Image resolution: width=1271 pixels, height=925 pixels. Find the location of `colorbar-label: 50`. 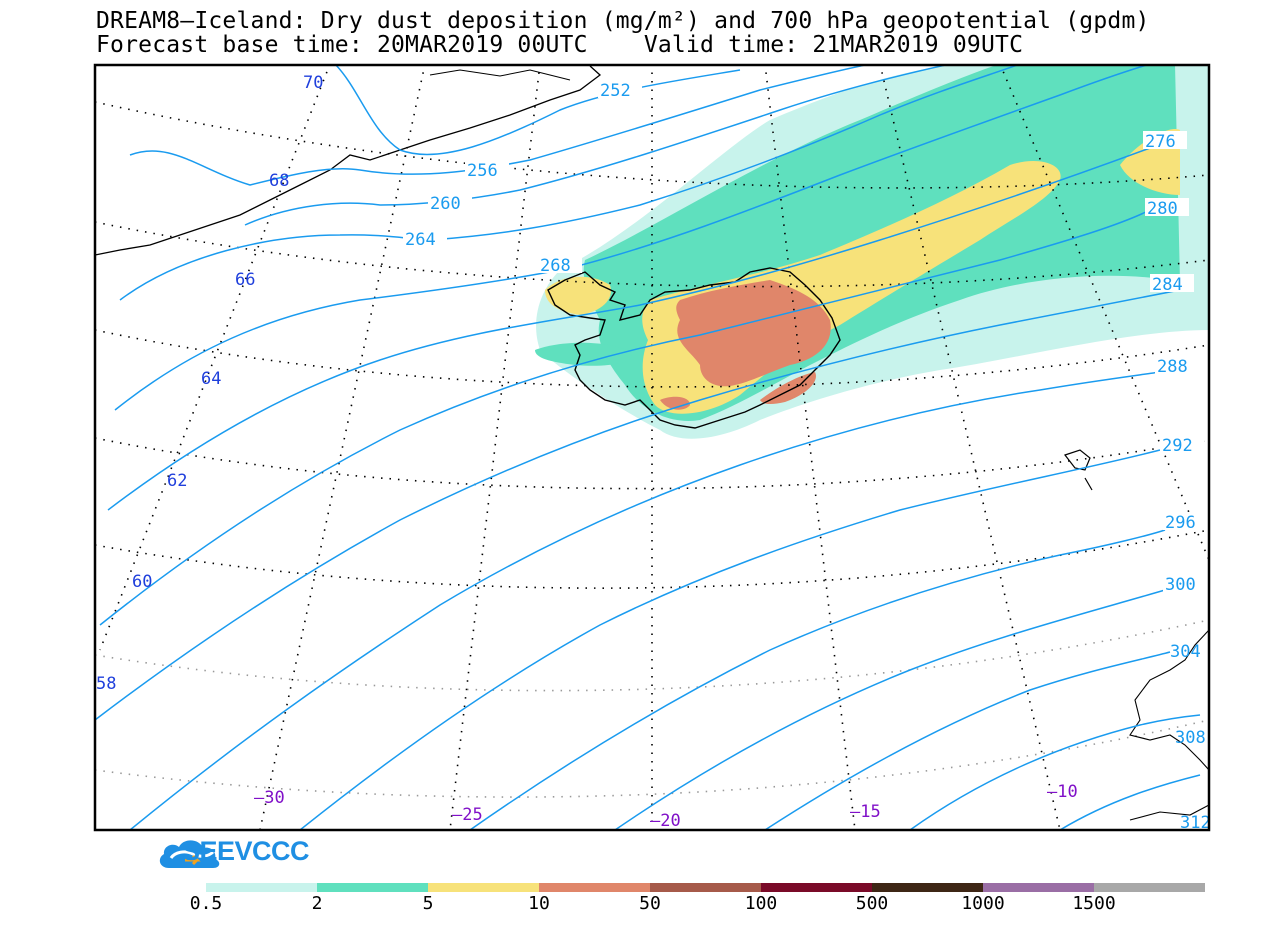

colorbar-label: 50 is located at coordinates (650, 903).